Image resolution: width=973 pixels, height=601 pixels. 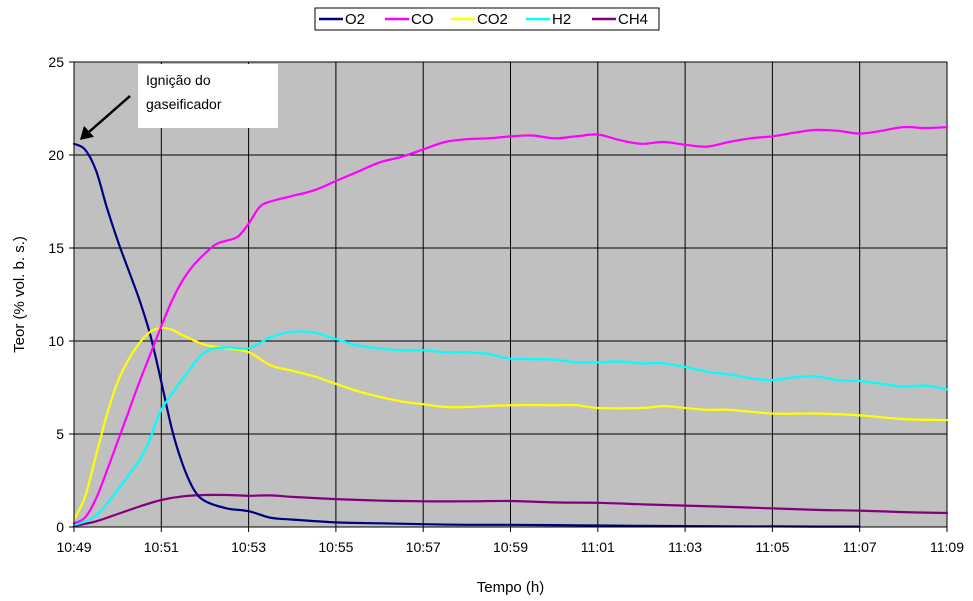 I want to click on y-tick-label: 5, so click(x=60, y=434).